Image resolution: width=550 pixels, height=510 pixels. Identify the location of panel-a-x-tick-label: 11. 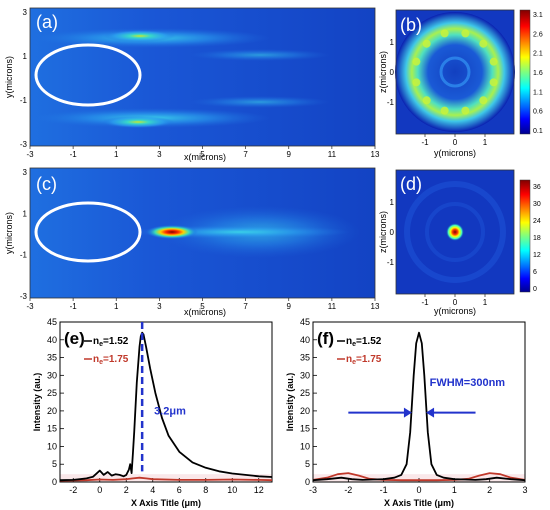
(332, 154).